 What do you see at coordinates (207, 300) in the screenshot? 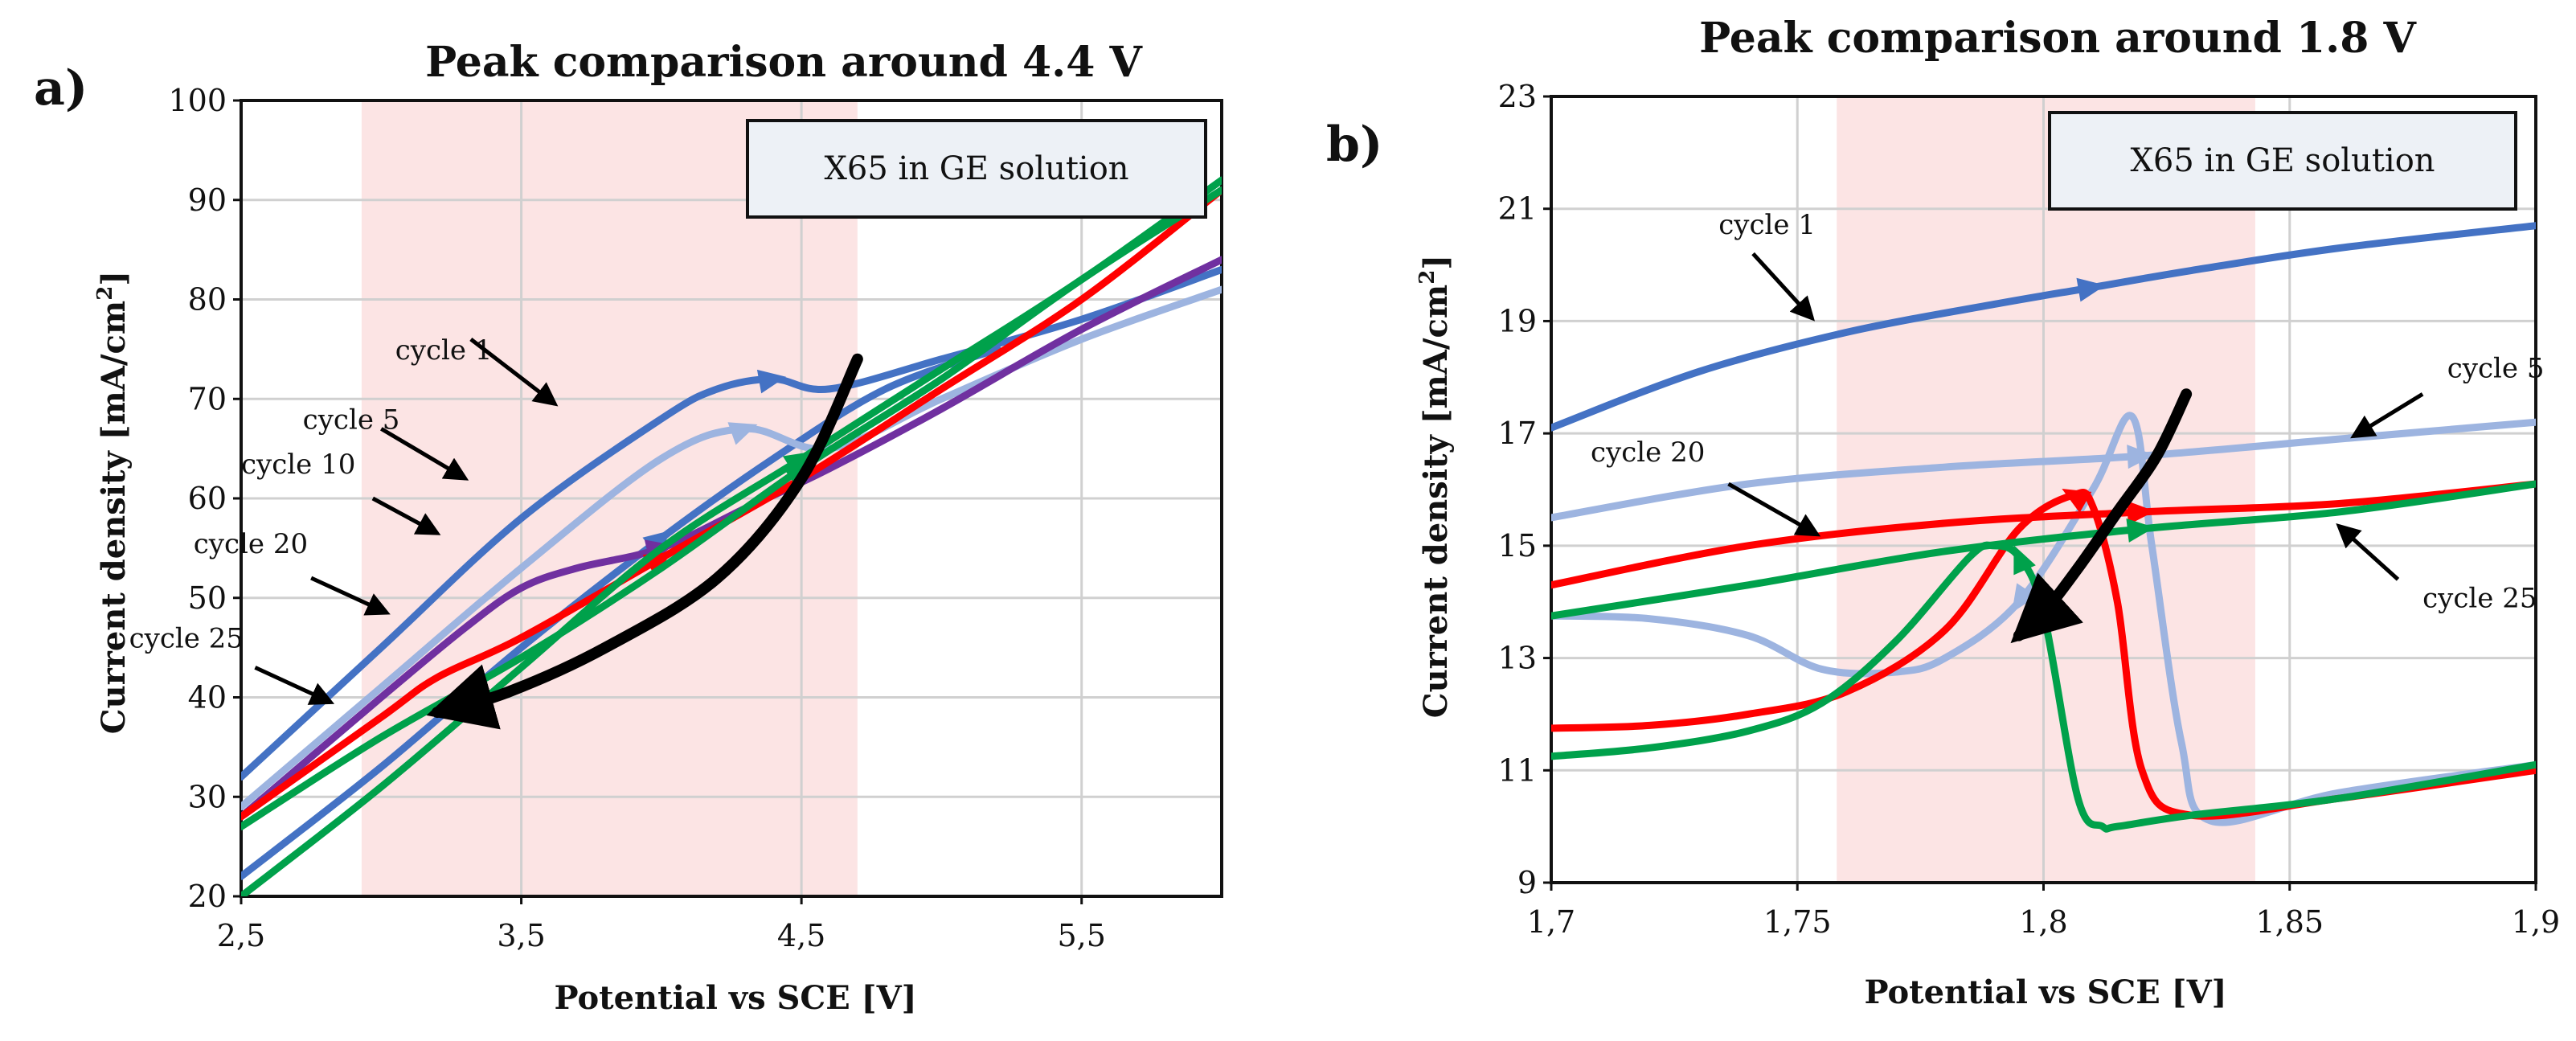
I see `a-y-tick-label: 80` at bounding box center [207, 300].